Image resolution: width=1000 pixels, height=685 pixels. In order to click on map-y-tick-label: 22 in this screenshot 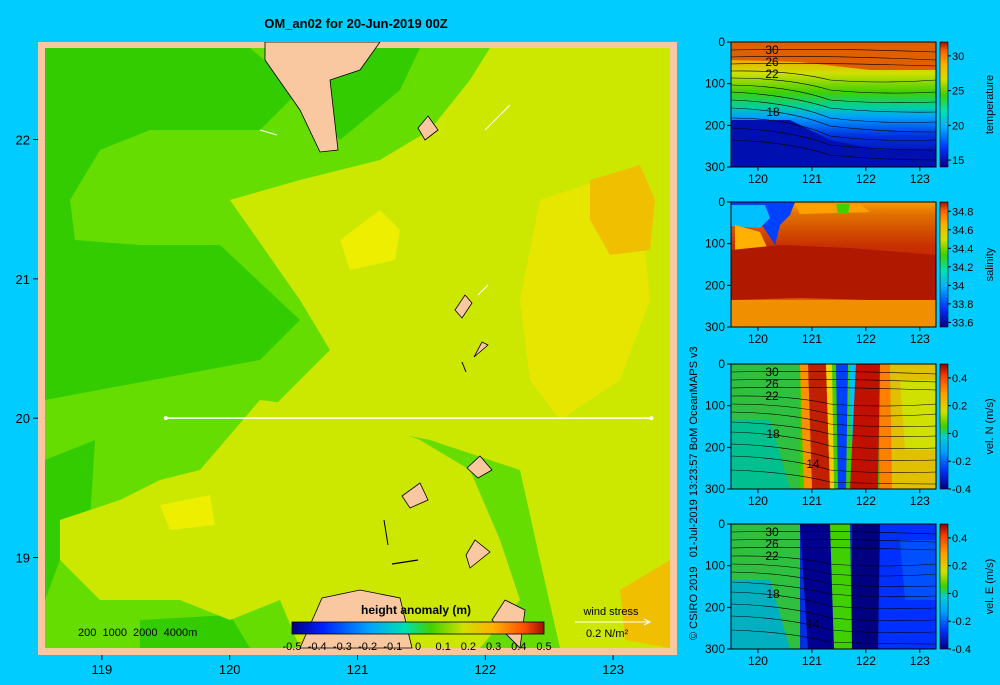, I will do `click(23, 140)`.